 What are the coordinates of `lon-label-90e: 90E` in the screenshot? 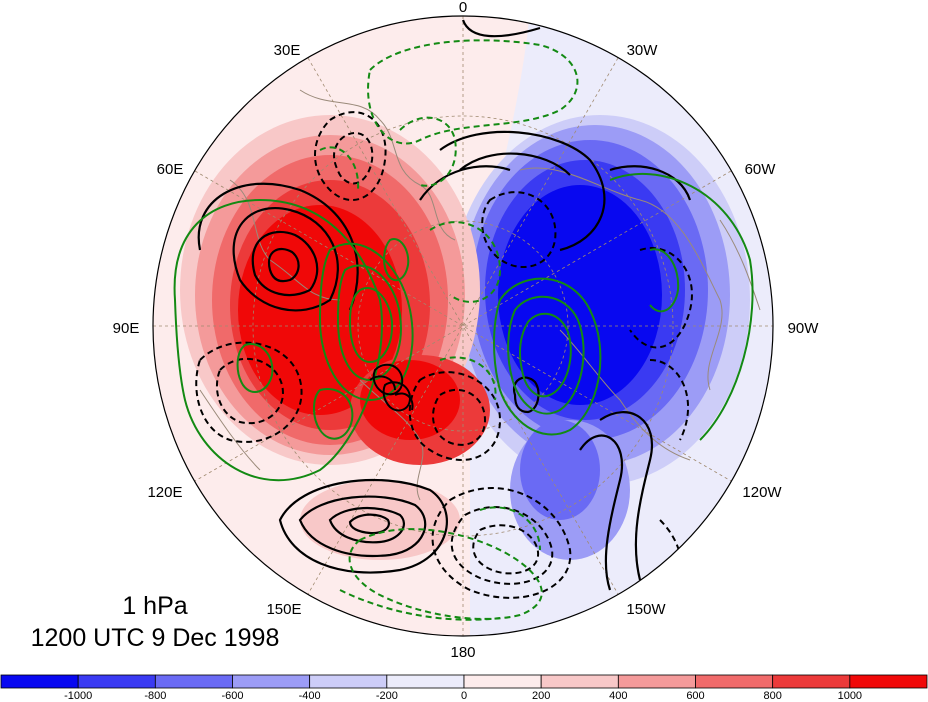 It's located at (126, 328).